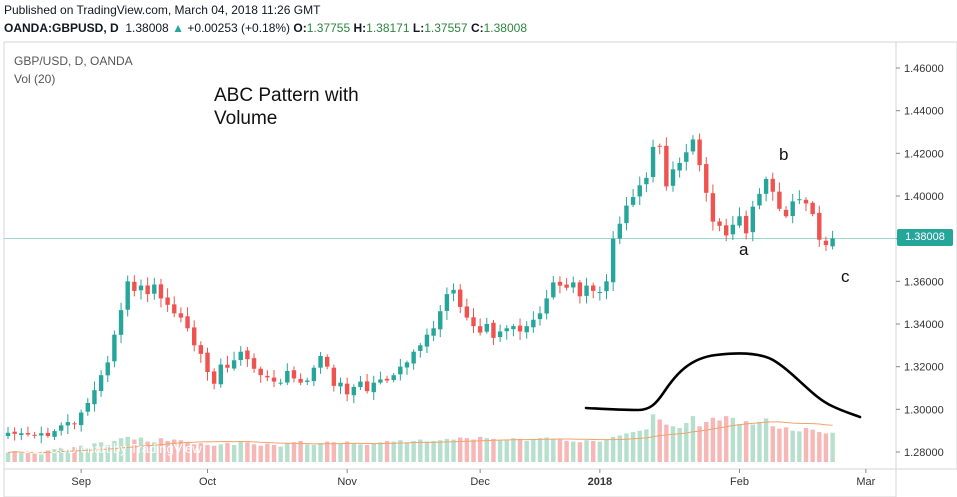  What do you see at coordinates (246, 118) in the screenshot?
I see `annotation-line-2: Volume` at bounding box center [246, 118].